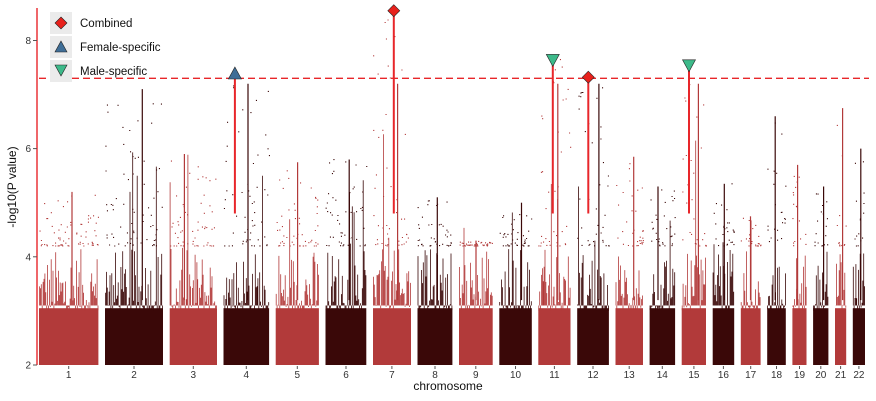 The width and height of the screenshot is (876, 401). What do you see at coordinates (61, 46) in the screenshot?
I see `legend-female-triangle-icon` at bounding box center [61, 46].